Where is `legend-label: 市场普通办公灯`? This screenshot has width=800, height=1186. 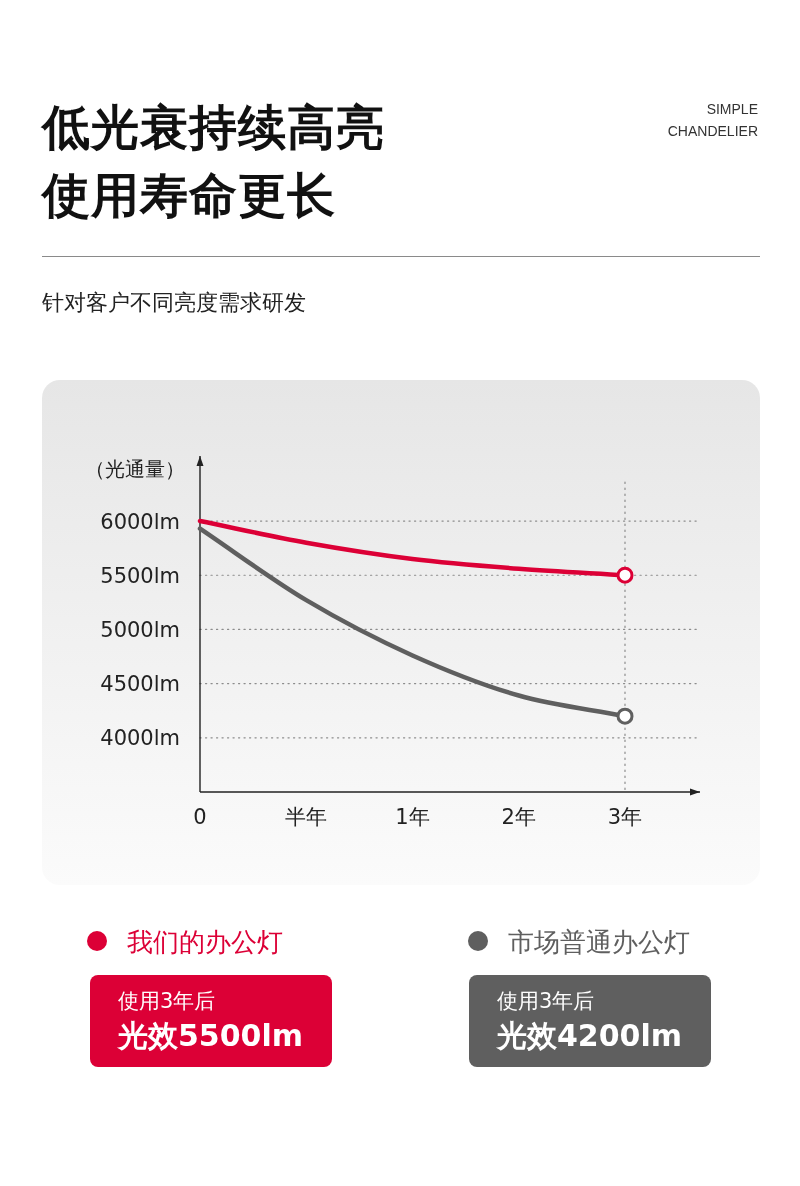 legend-label: 市场普通办公灯 is located at coordinates (599, 941).